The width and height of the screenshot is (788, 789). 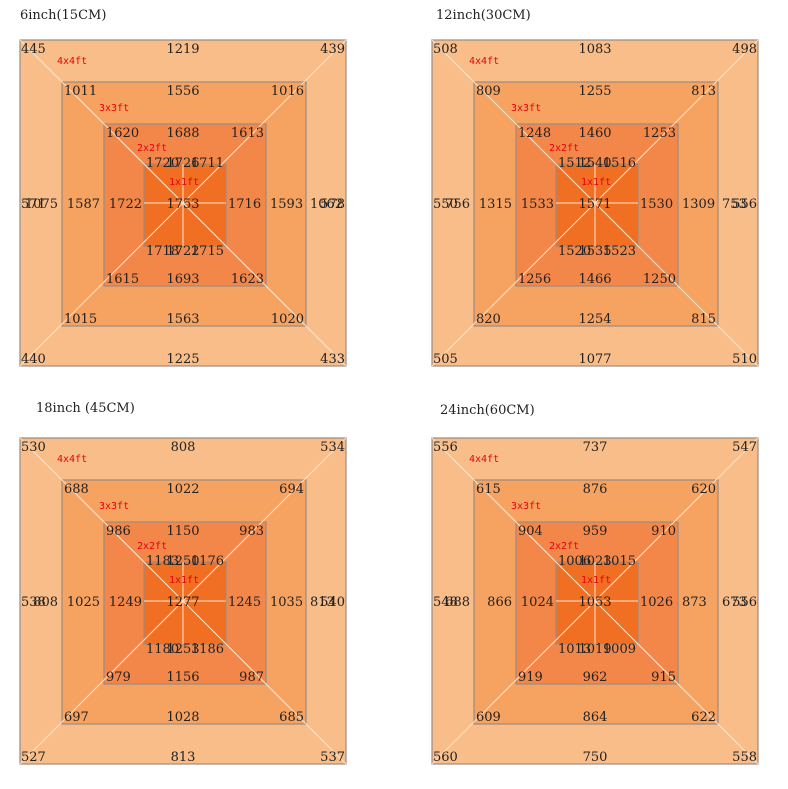 I want to click on par-value: 1711, so click(x=207, y=163).